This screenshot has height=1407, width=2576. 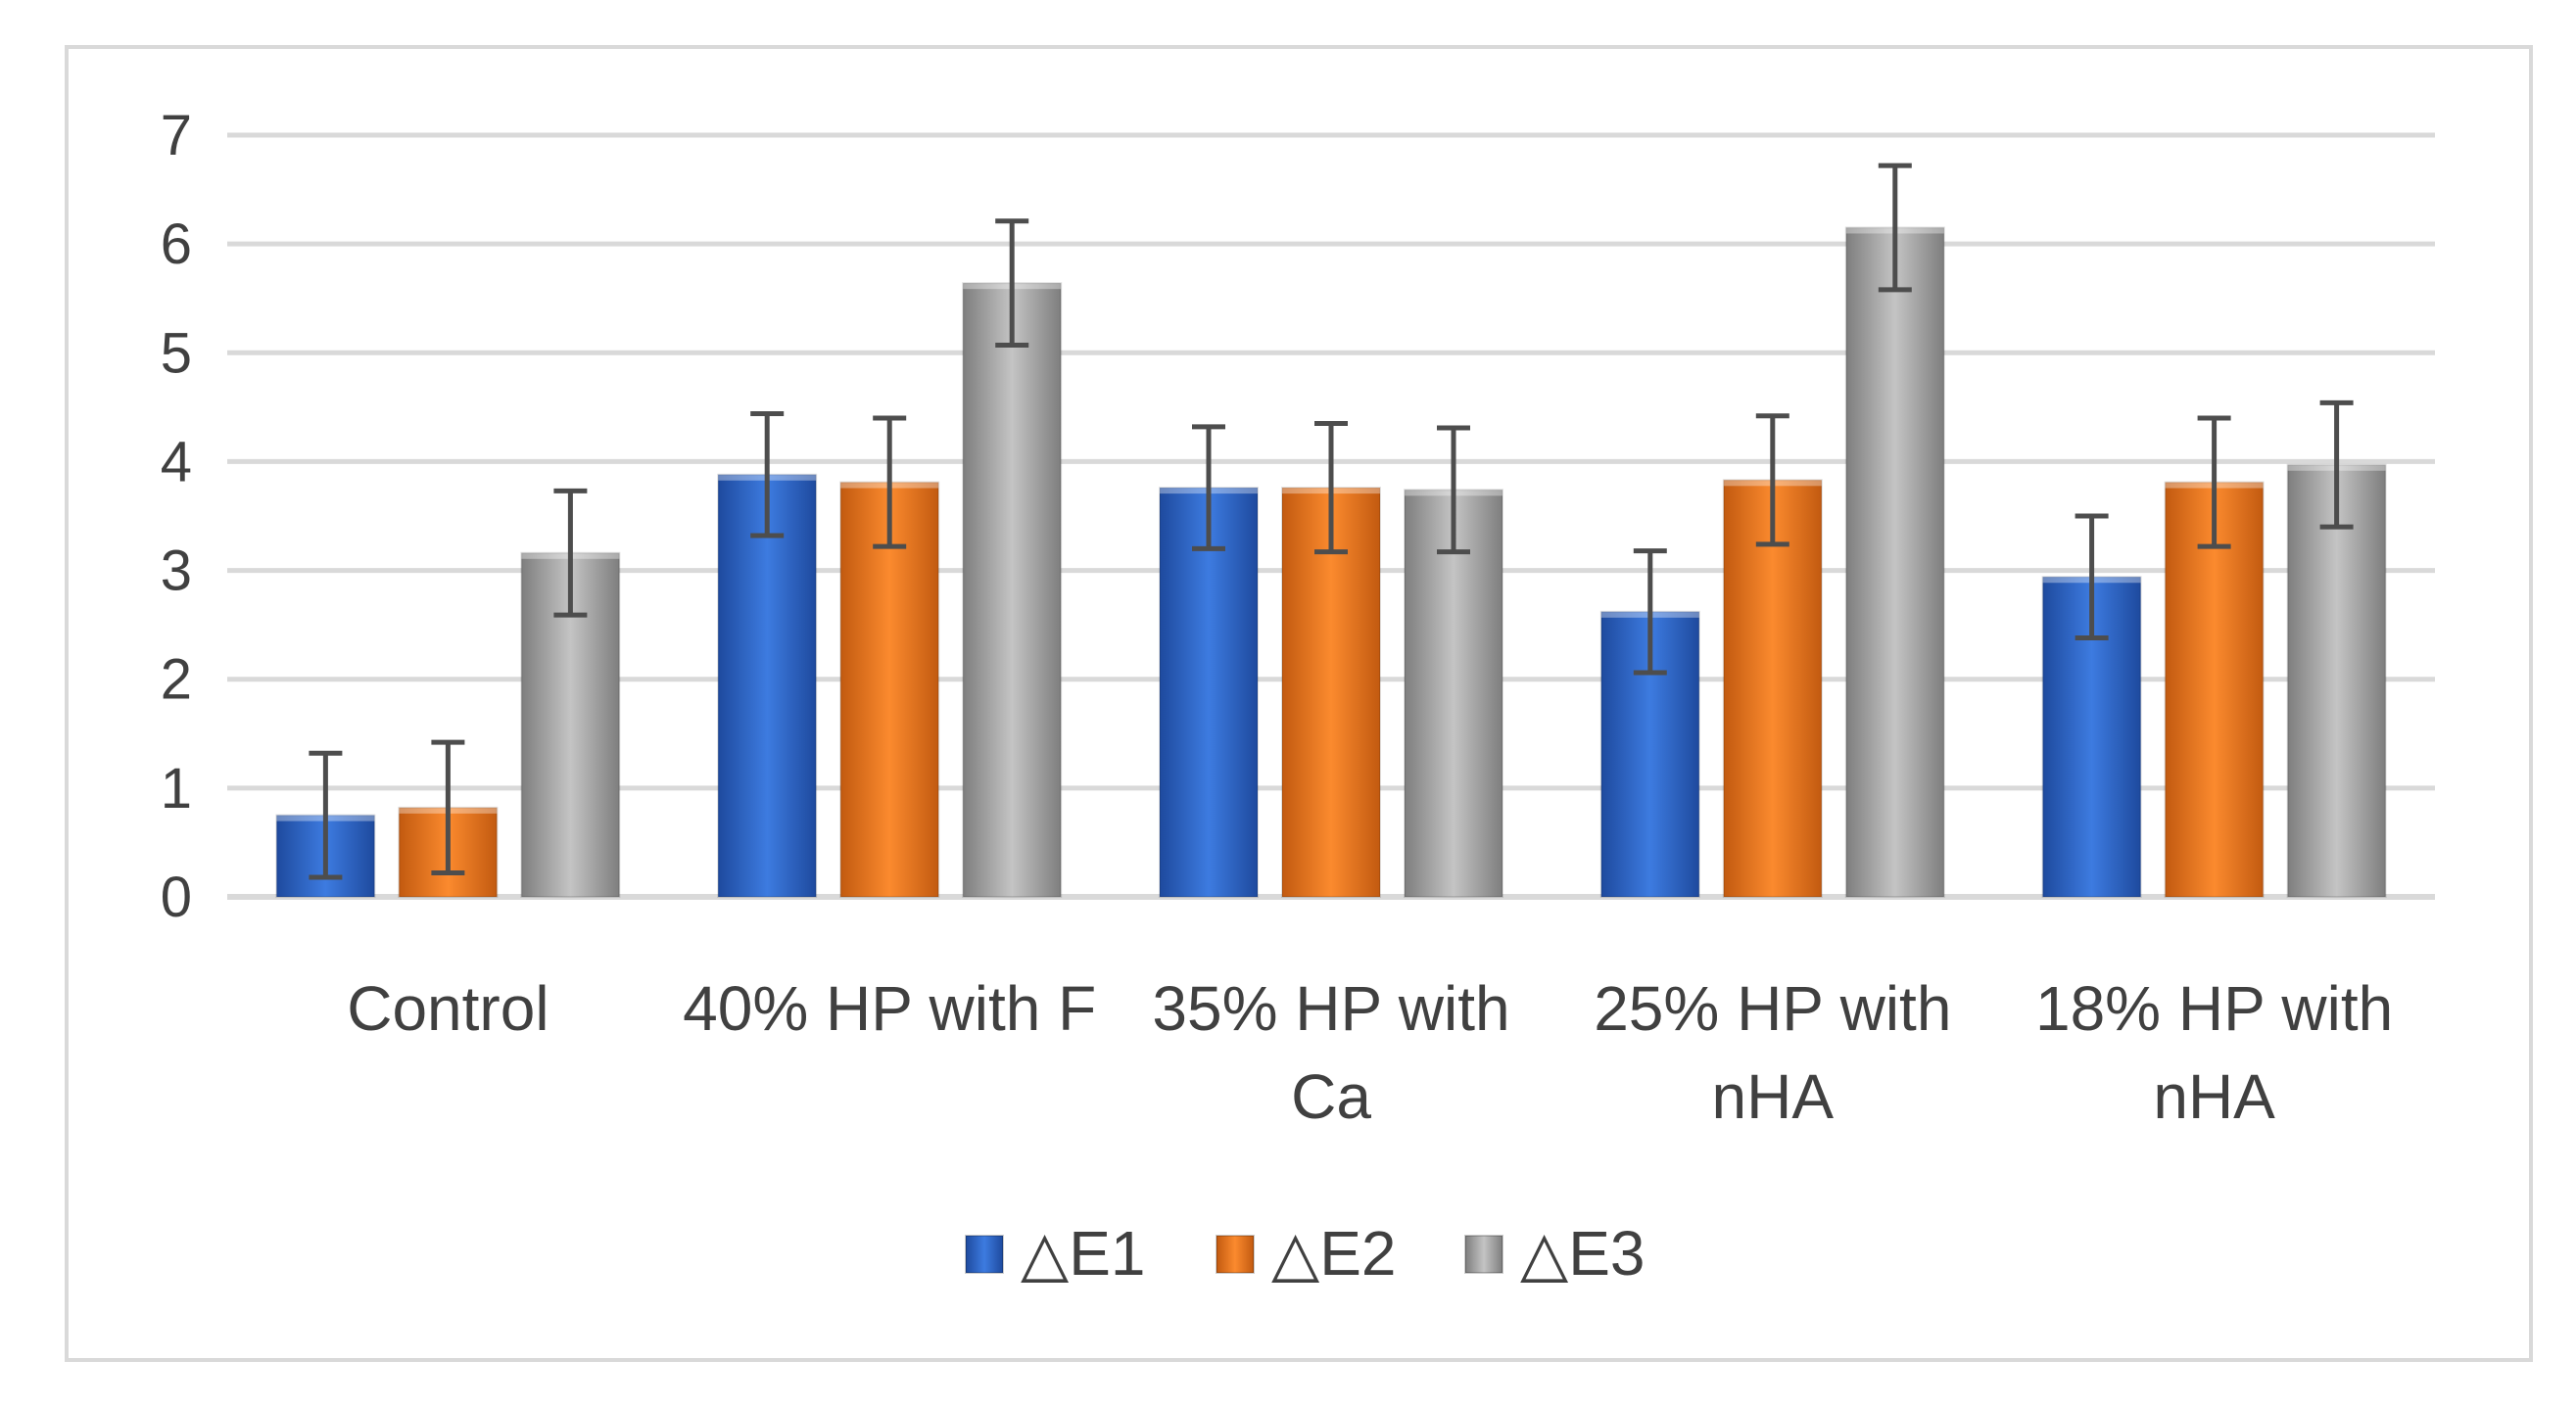 I want to click on y-tick-label: 6, so click(x=177, y=244).